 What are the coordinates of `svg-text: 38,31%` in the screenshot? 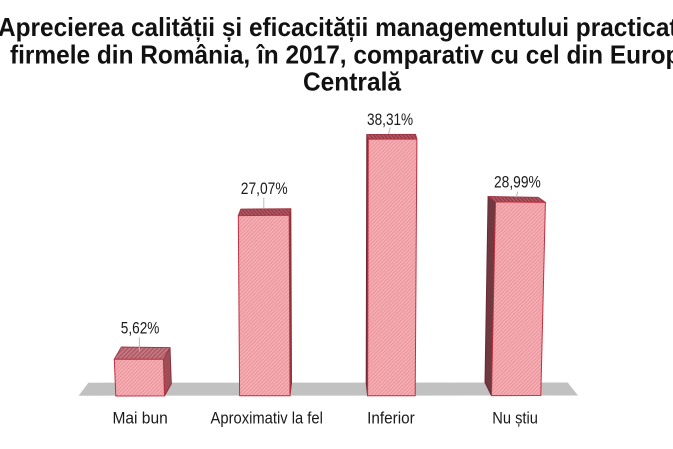 It's located at (390, 120).